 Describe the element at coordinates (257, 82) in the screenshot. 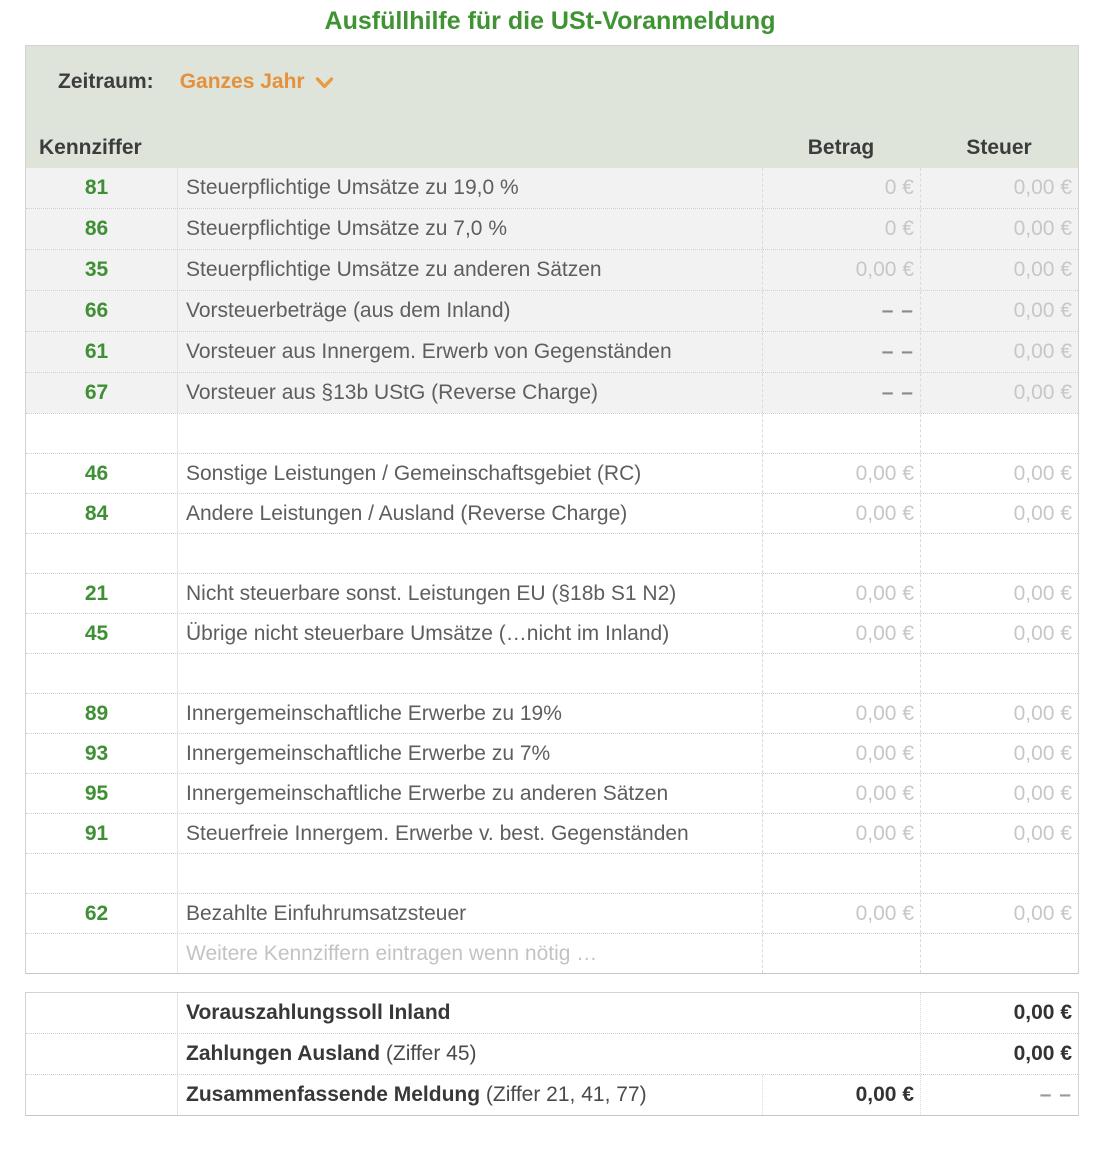

I see `period-dropdown: Ganzes Jahr` at that location.